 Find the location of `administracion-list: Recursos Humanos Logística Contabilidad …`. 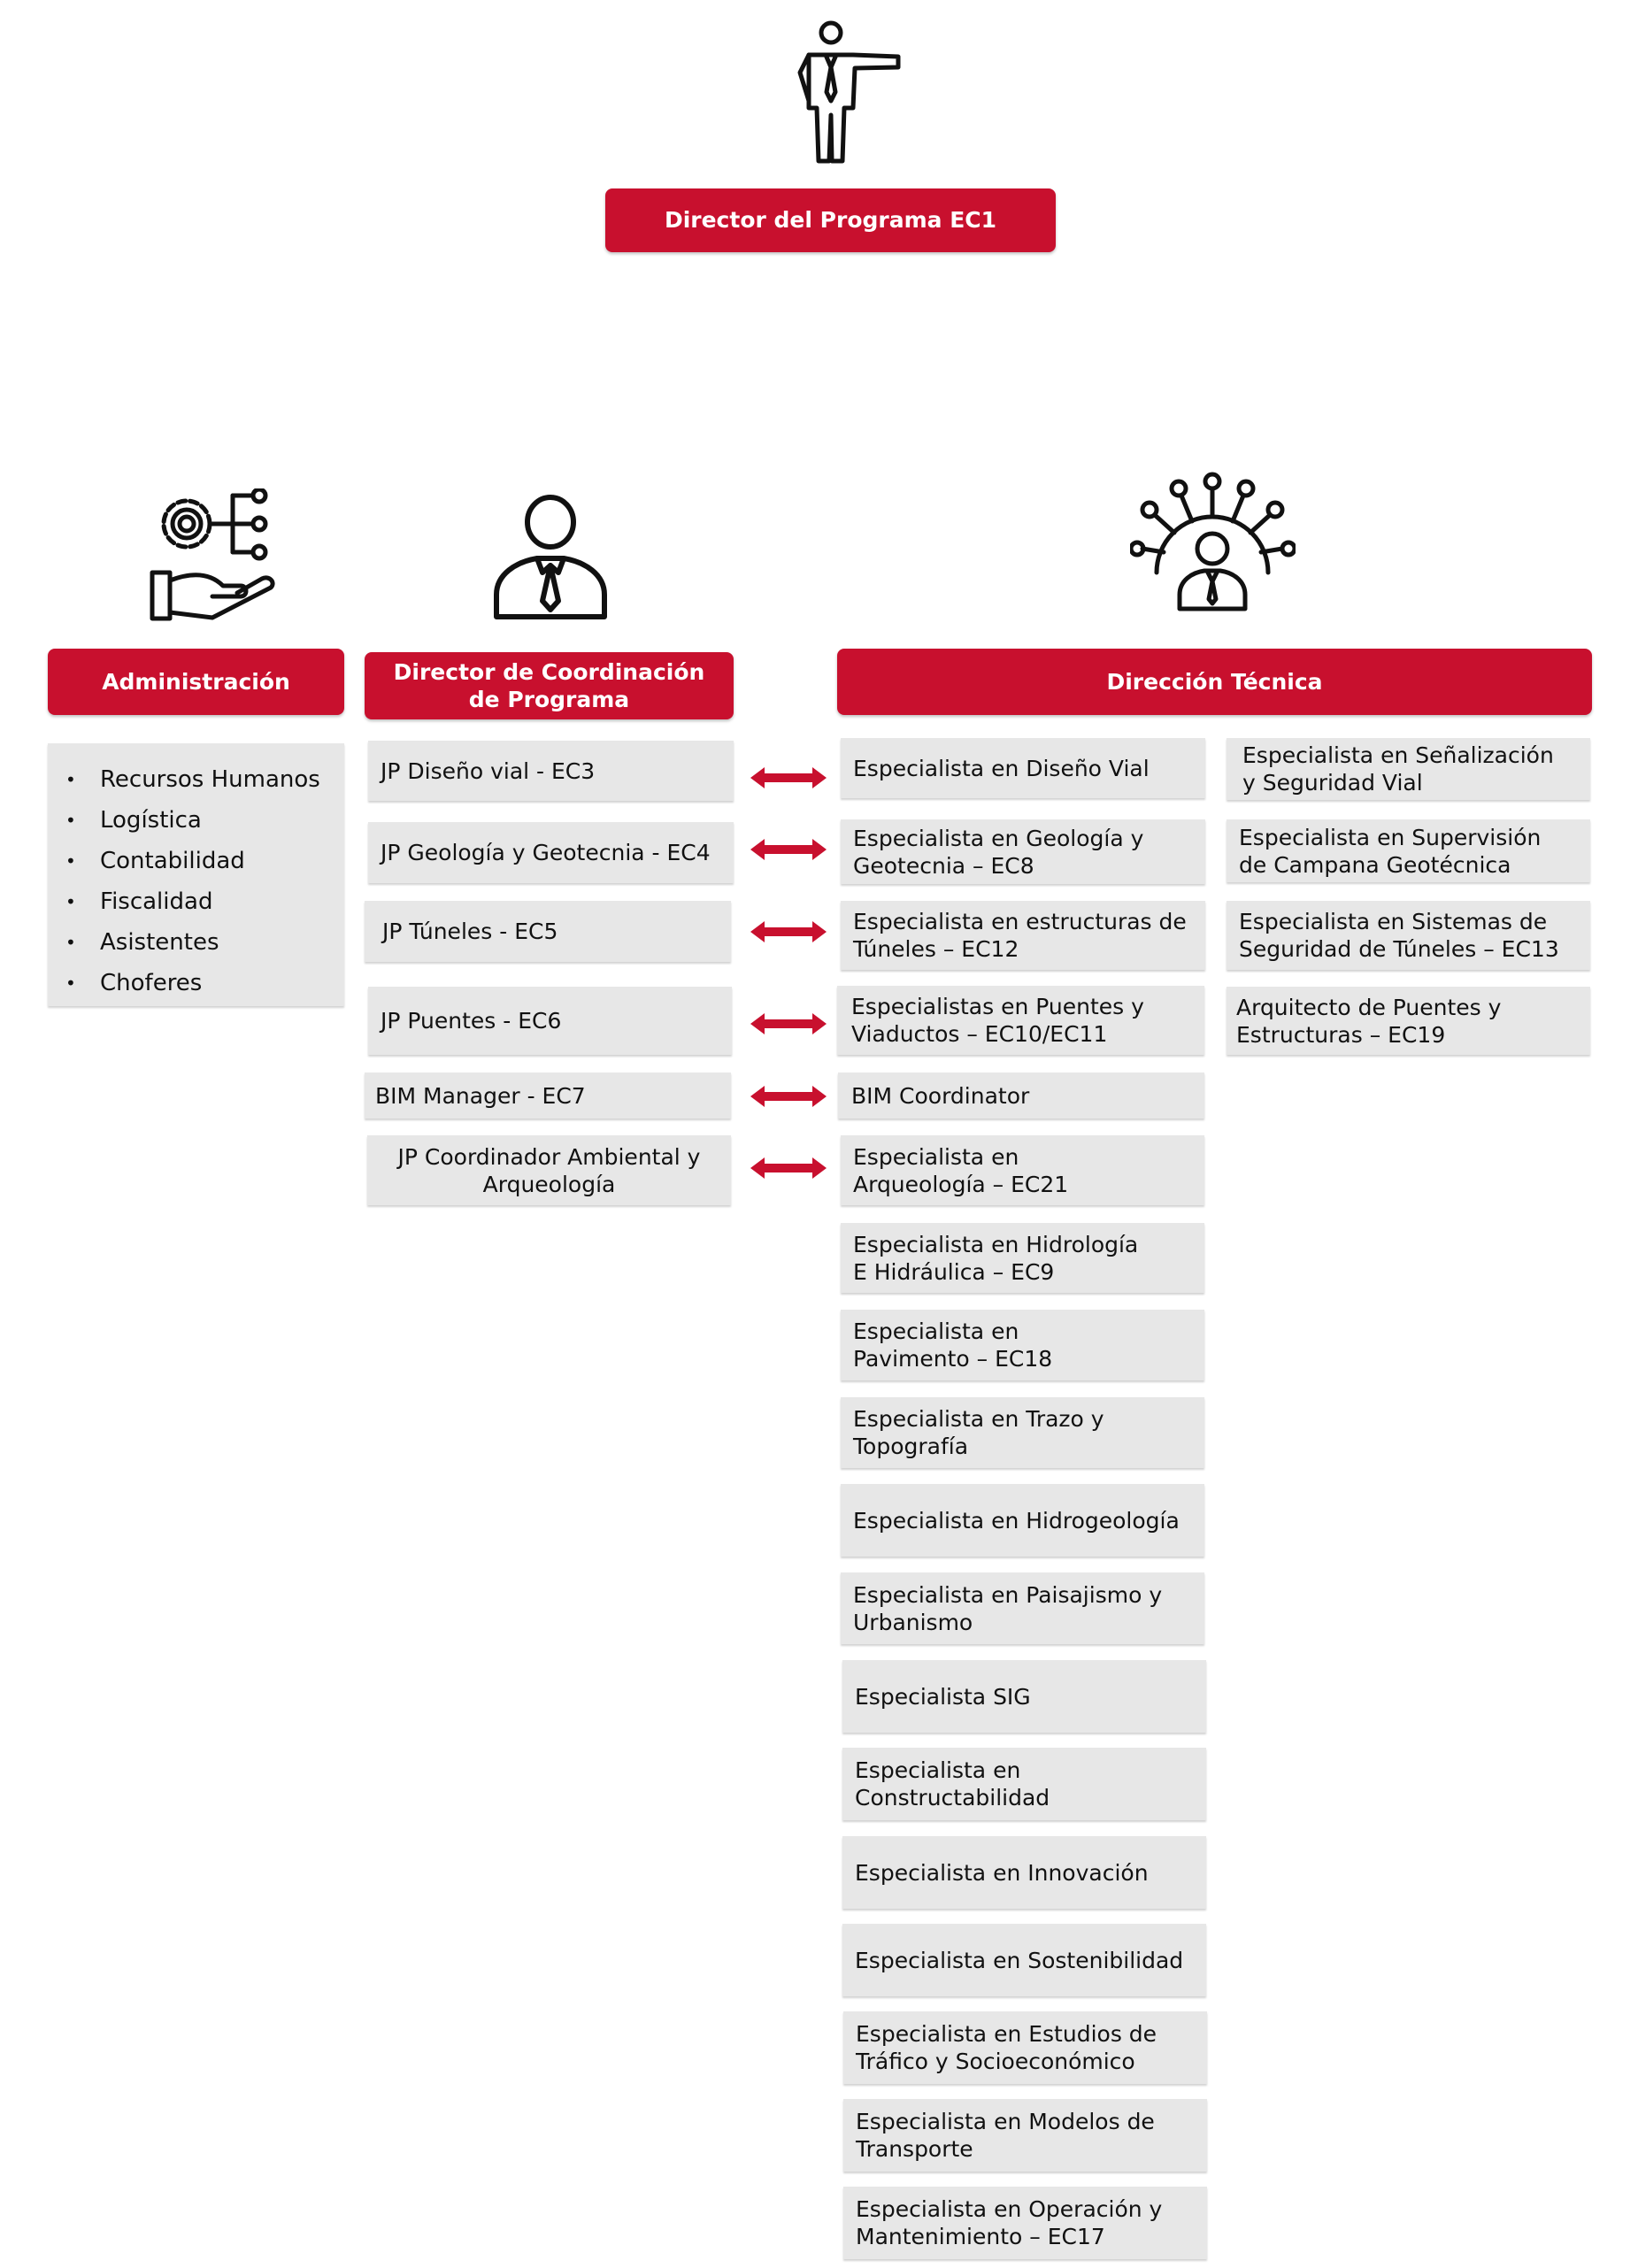

administracion-list: Recursos Humanos Logística Contabilidad … is located at coordinates (196, 874).